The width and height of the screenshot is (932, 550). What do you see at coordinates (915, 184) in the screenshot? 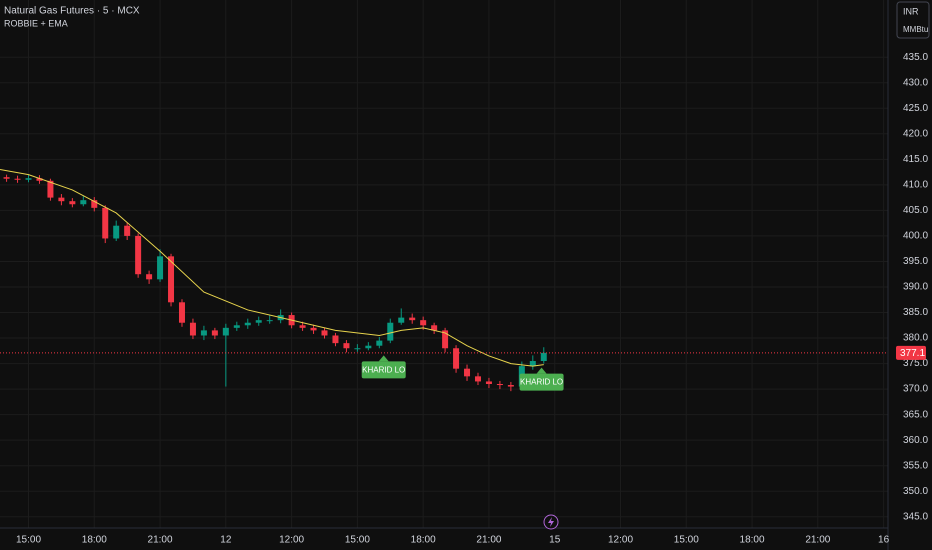
I see `y-tick-label: 410.0` at bounding box center [915, 184].